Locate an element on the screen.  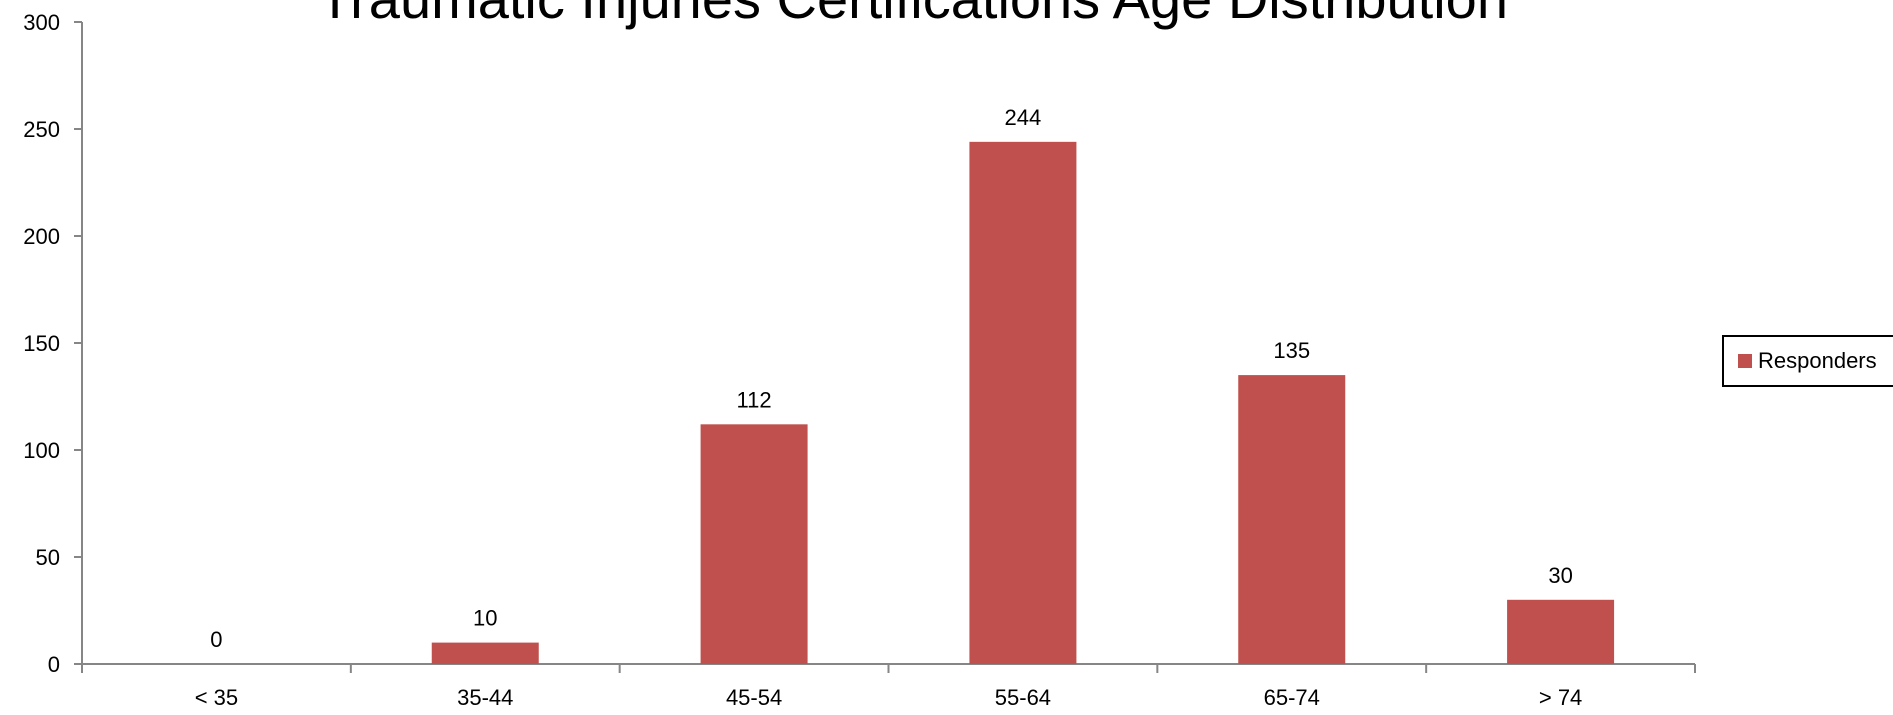
legend: Responders is located at coordinates (1807, 361).